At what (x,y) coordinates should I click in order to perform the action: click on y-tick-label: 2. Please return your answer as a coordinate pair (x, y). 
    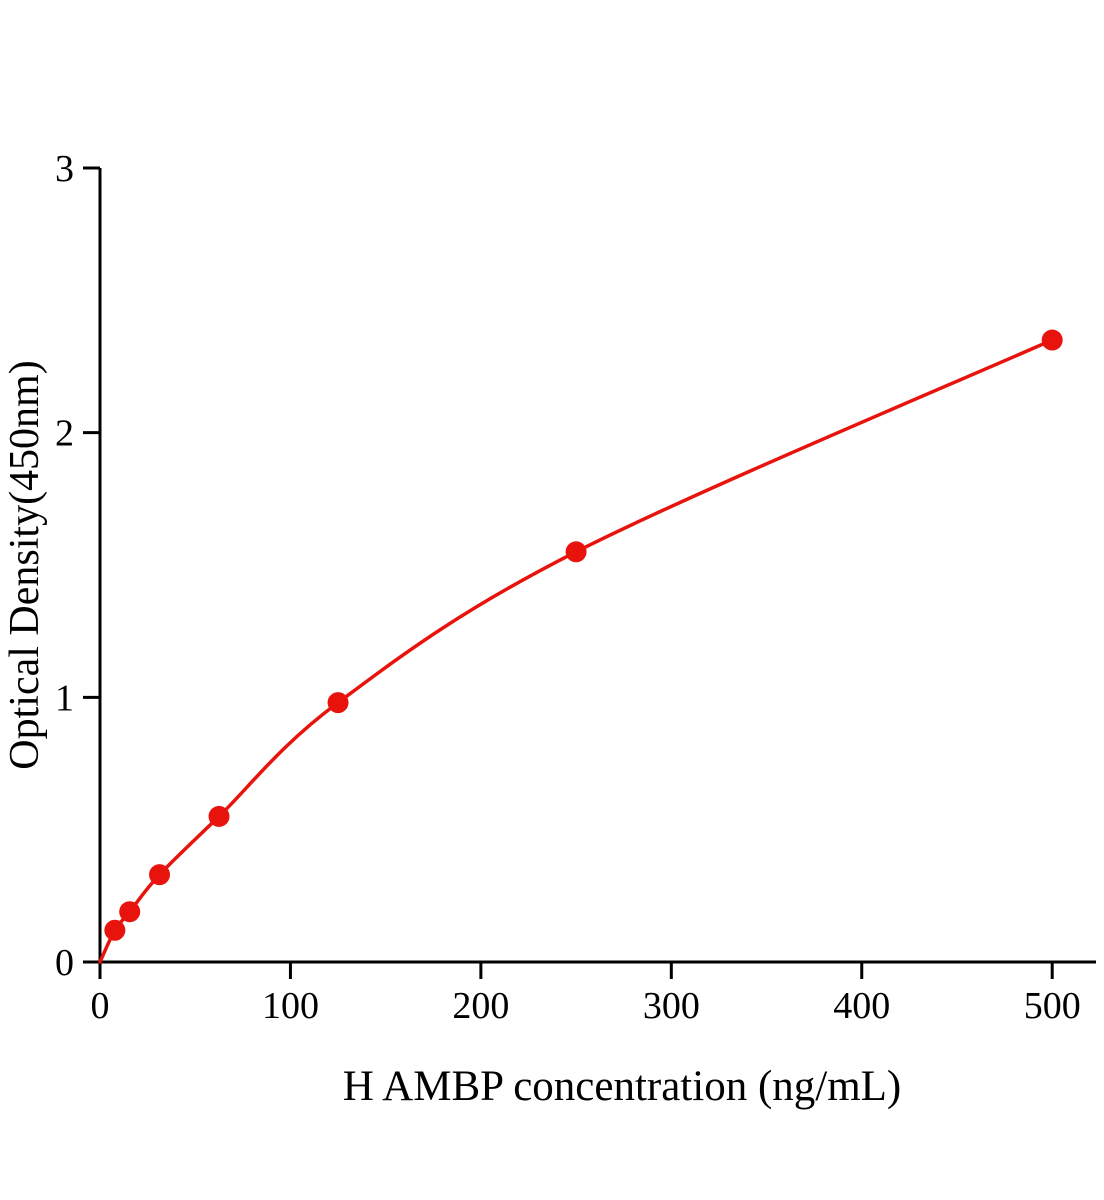
    Looking at the image, I should click on (64, 434).